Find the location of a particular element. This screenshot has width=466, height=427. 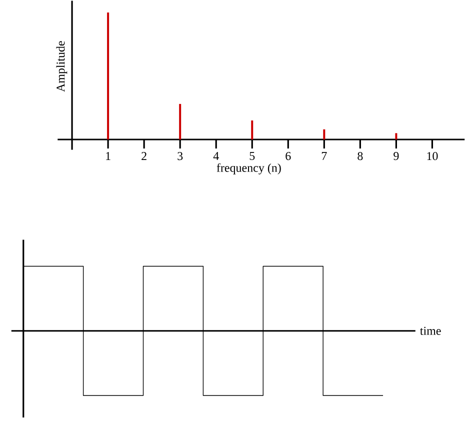

x-tick-label: 9 is located at coordinates (396, 156).